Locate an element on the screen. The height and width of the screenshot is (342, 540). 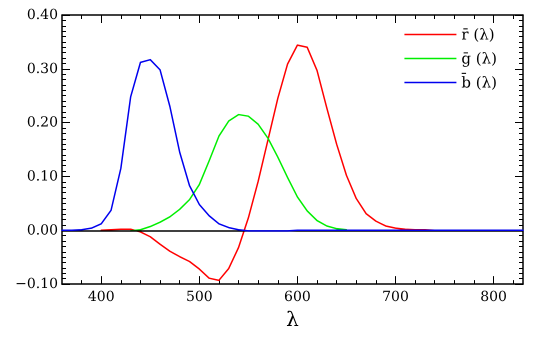
x-tick-label: 400 is located at coordinates (101, 297).